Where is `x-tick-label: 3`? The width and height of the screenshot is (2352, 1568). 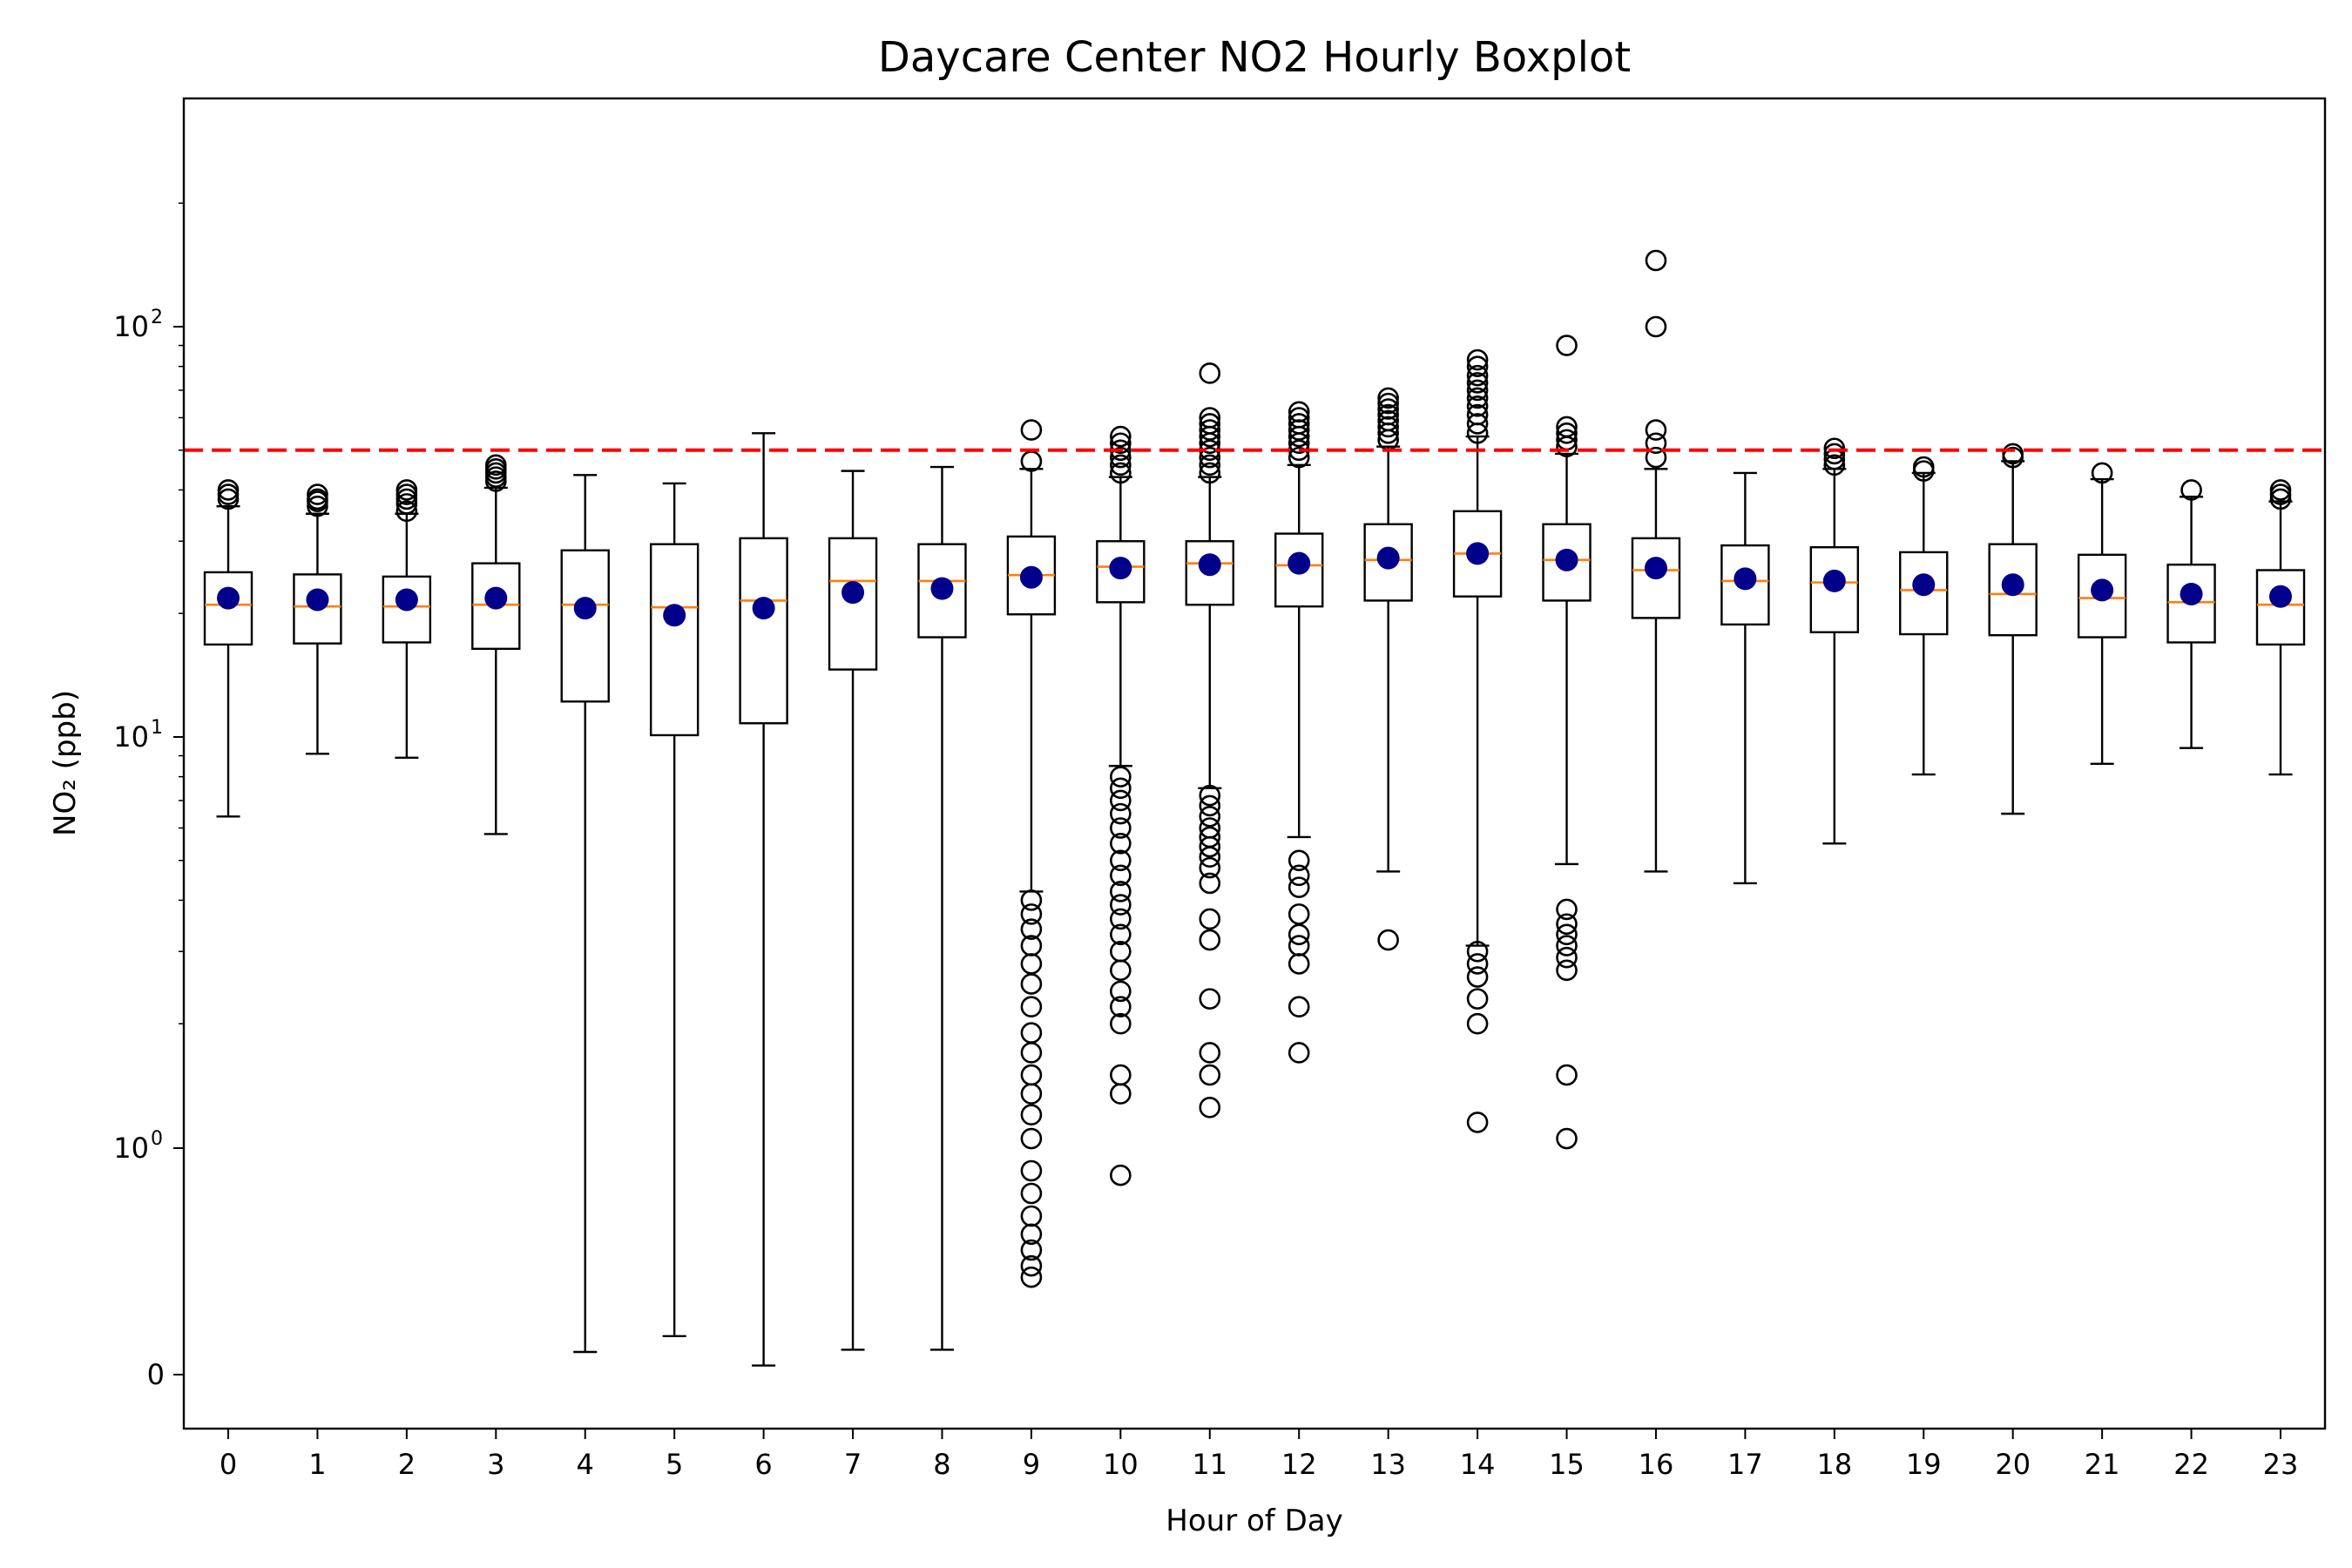 x-tick-label: 3 is located at coordinates (495, 1464).